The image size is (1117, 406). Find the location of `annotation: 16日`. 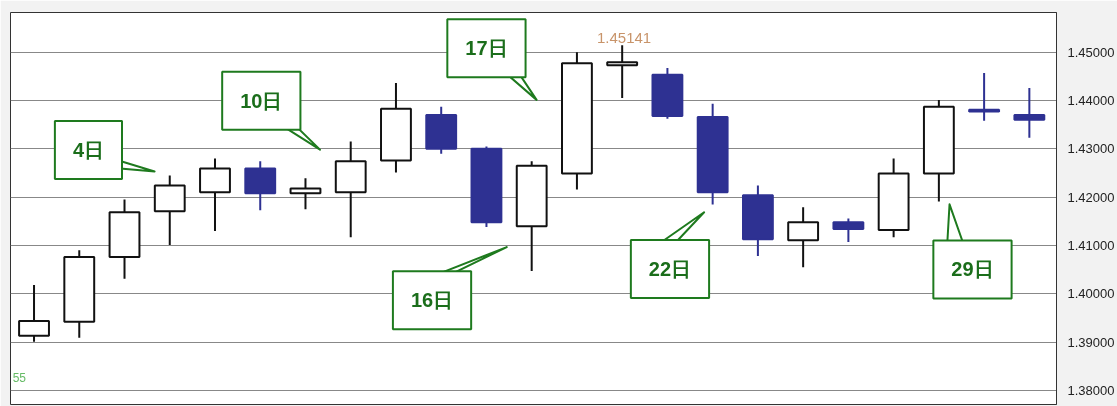

annotation: 16日 is located at coordinates (432, 300).